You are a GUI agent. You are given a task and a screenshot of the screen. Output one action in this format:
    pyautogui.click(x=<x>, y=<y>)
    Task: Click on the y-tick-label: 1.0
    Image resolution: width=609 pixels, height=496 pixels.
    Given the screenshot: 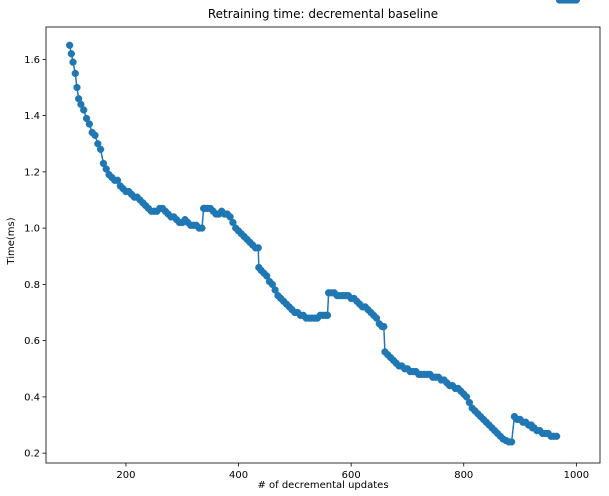 What is the action you would take?
    pyautogui.click(x=32, y=229)
    